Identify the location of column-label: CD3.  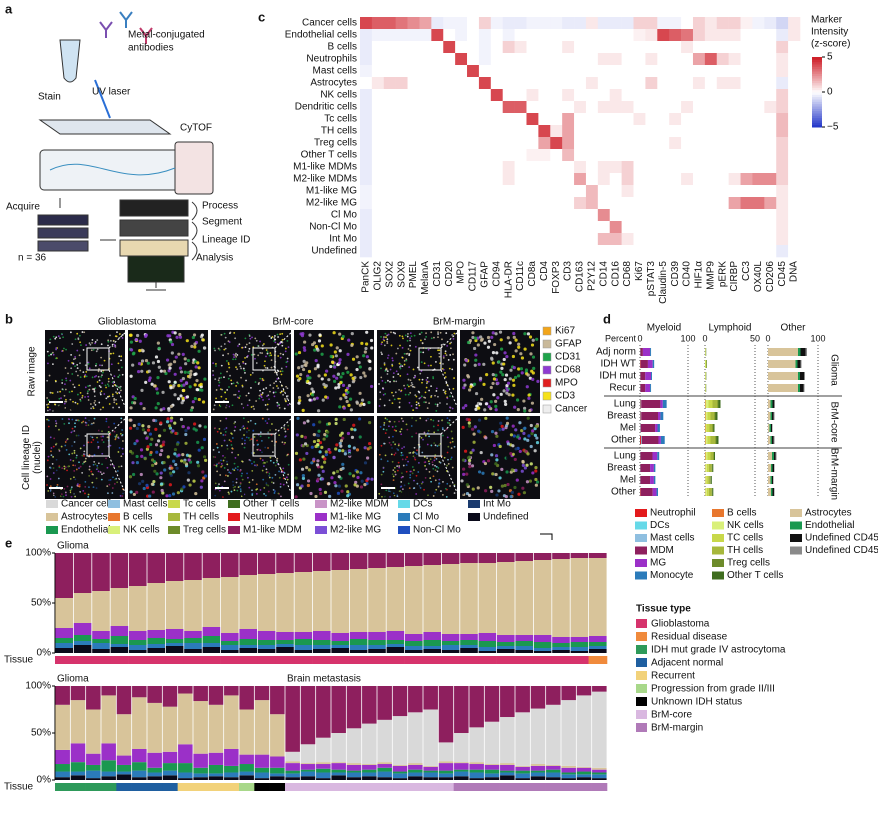
(568, 271).